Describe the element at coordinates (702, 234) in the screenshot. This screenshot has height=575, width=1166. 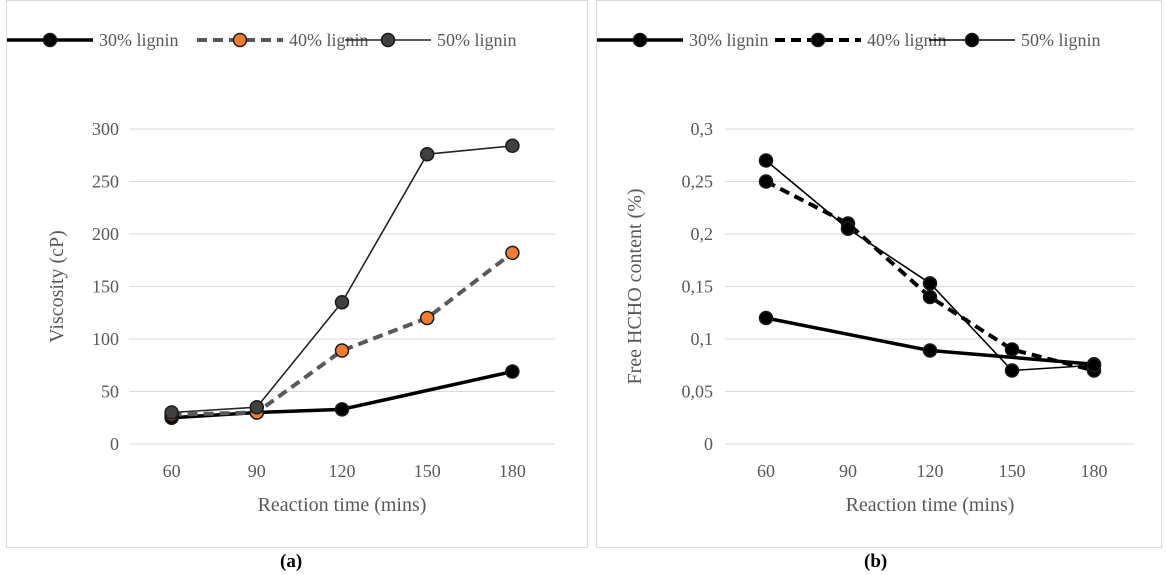
I see `y-tick-label: 0,2` at that location.